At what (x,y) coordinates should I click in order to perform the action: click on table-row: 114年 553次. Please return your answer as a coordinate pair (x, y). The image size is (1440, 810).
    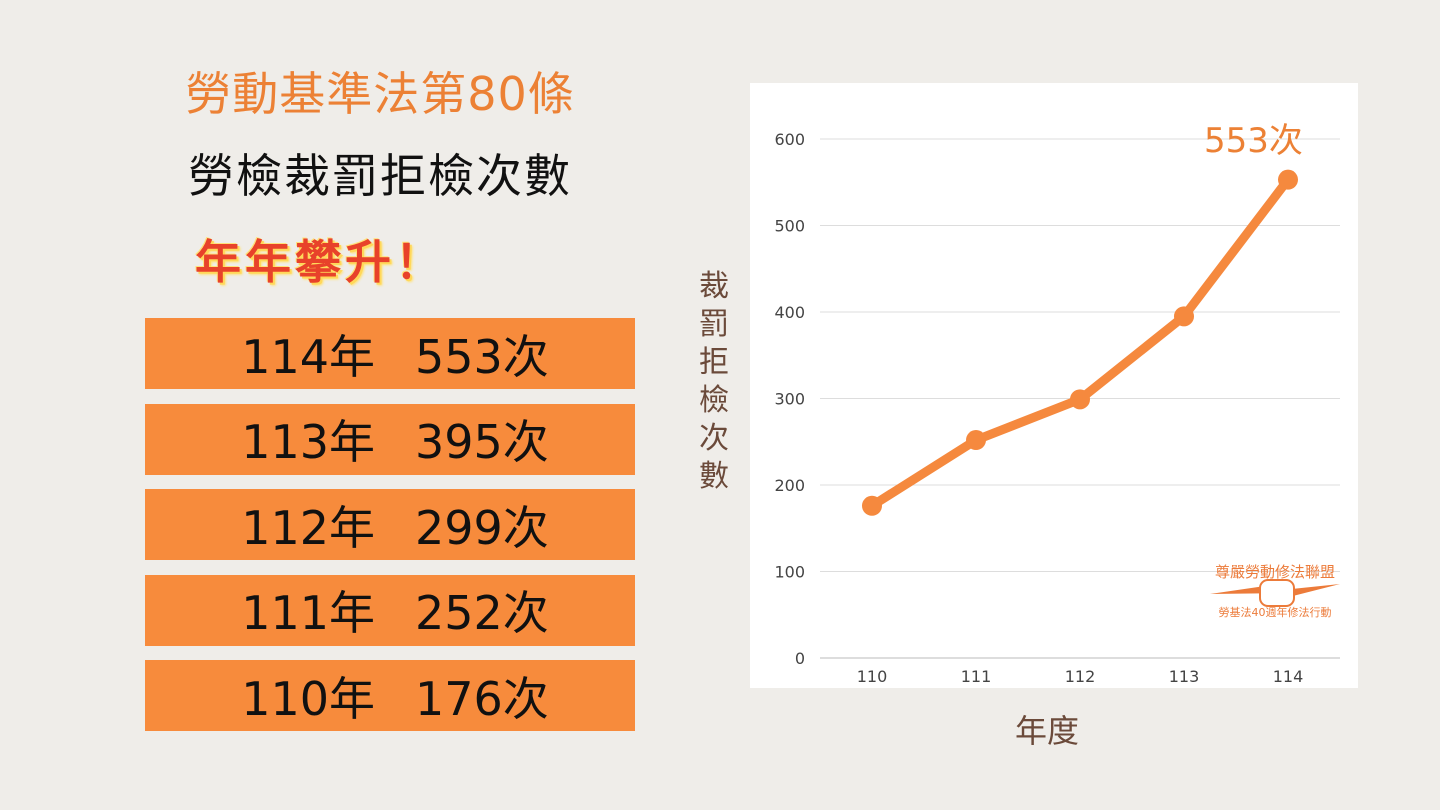
    Looking at the image, I should click on (390, 353).